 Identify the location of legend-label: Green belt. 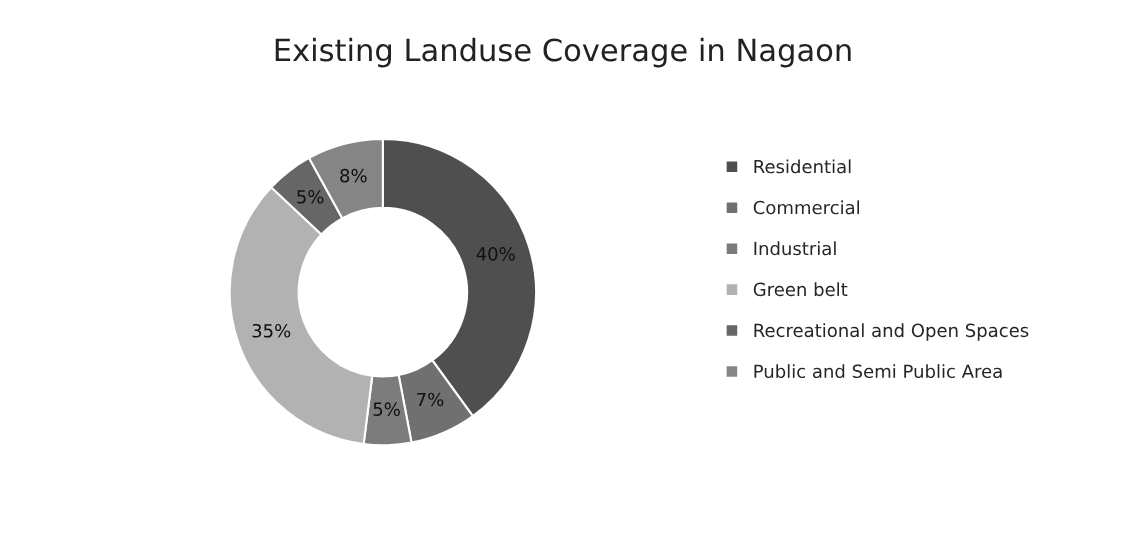
(800, 289).